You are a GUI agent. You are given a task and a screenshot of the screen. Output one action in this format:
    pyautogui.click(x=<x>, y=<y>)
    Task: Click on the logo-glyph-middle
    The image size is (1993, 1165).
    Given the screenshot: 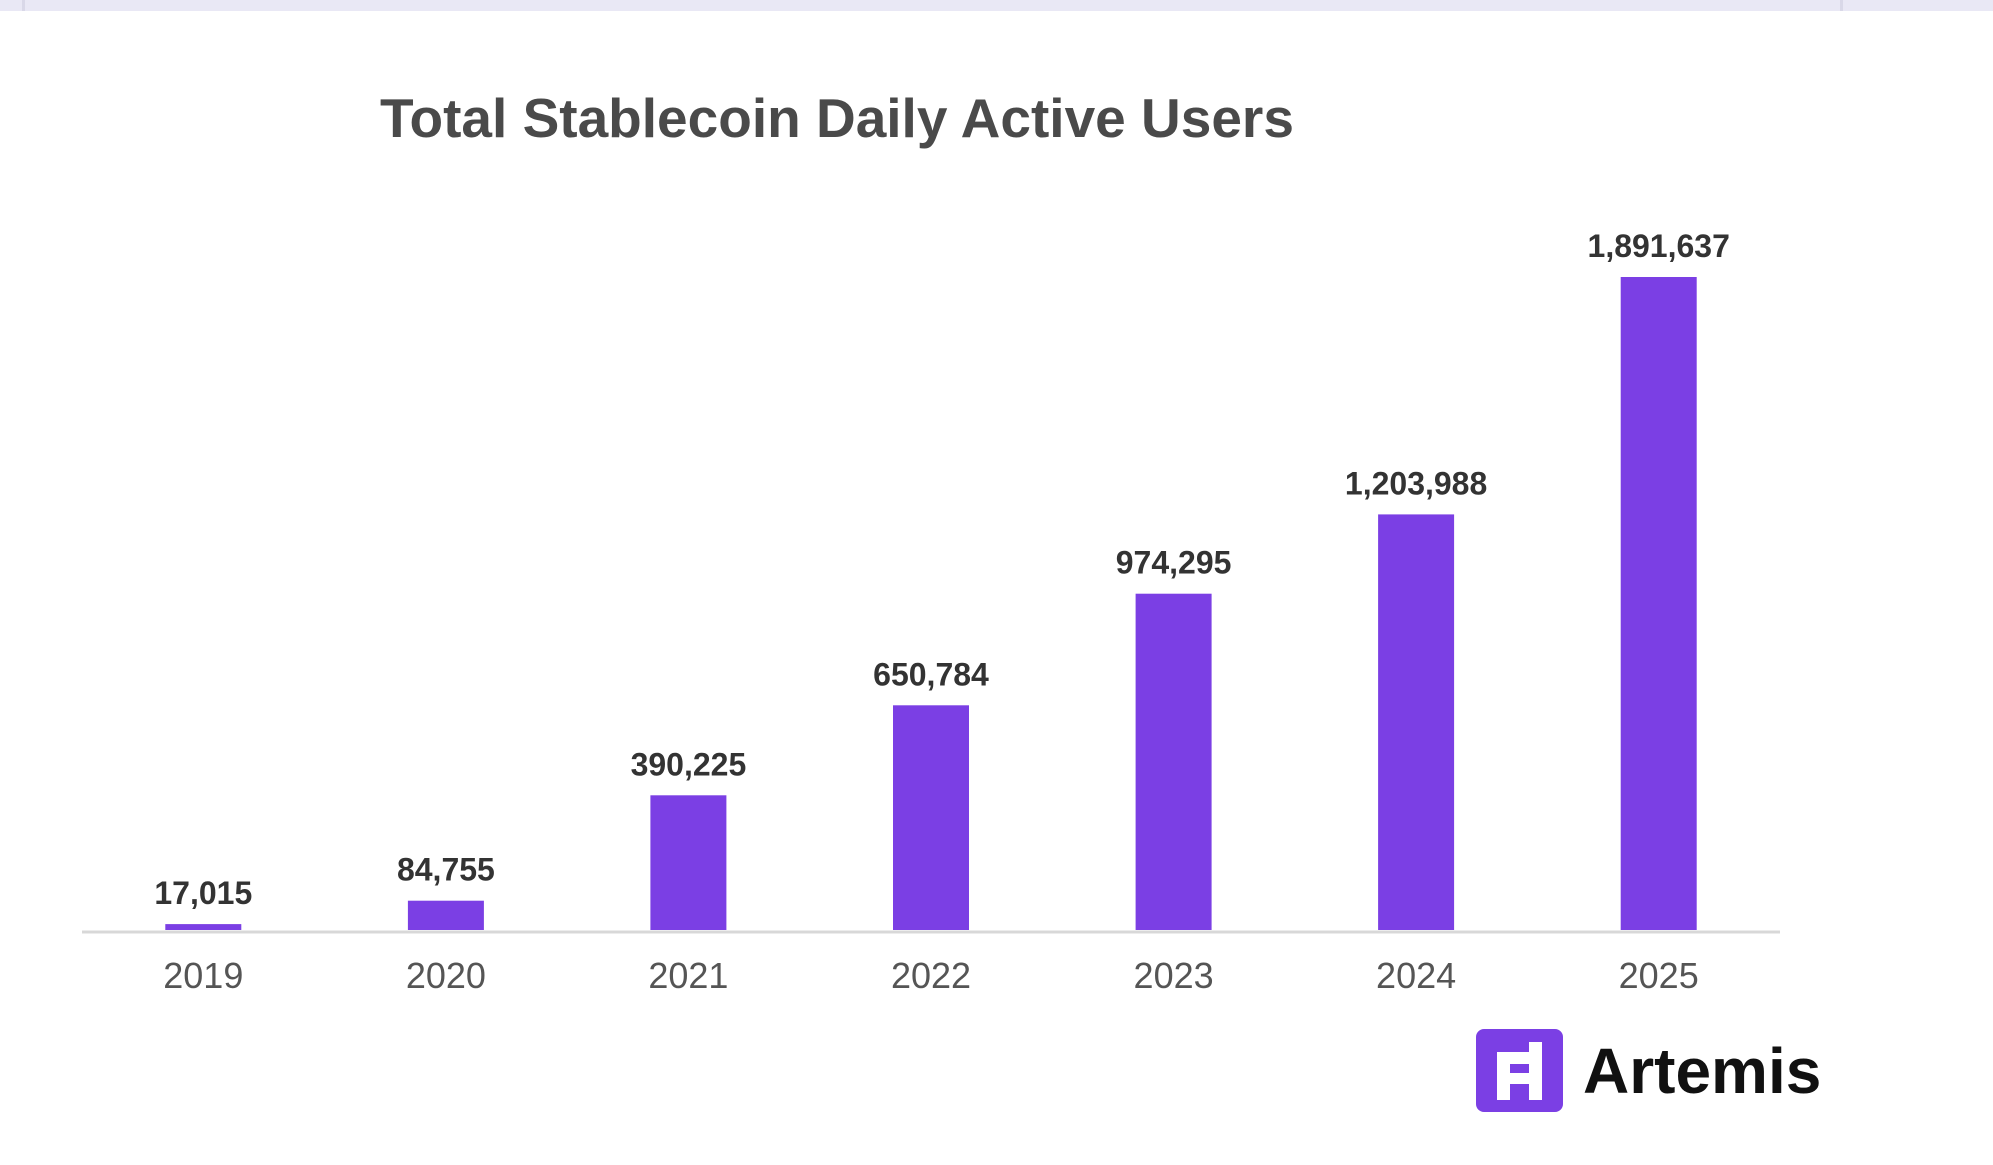 What is the action you would take?
    pyautogui.click(x=1519, y=1078)
    